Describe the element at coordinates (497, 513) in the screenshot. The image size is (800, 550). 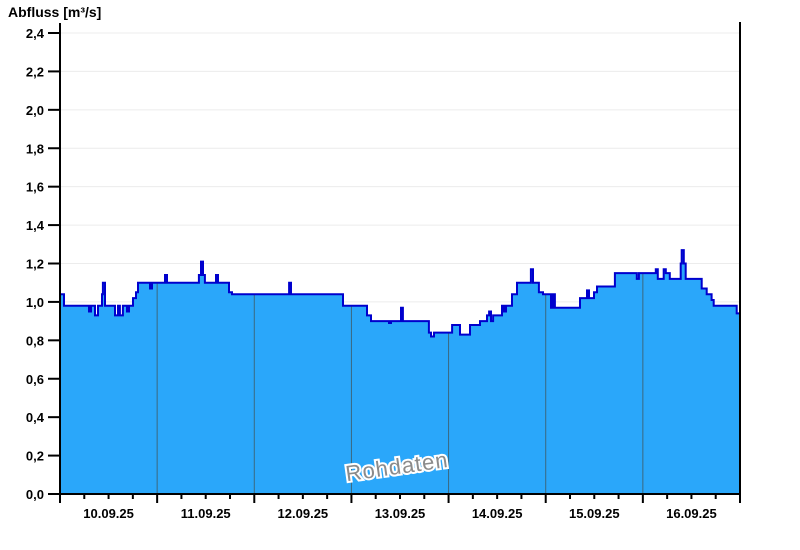
I see `x-tick-label: 14.09.25` at that location.